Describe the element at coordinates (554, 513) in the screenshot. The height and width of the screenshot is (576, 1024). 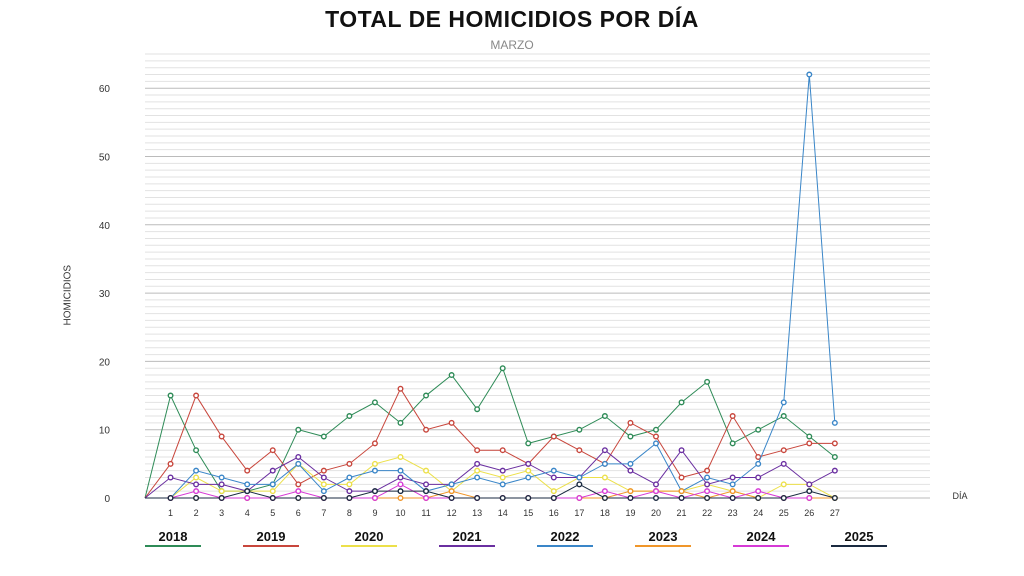
I see `x-tick-label: 16` at that location.